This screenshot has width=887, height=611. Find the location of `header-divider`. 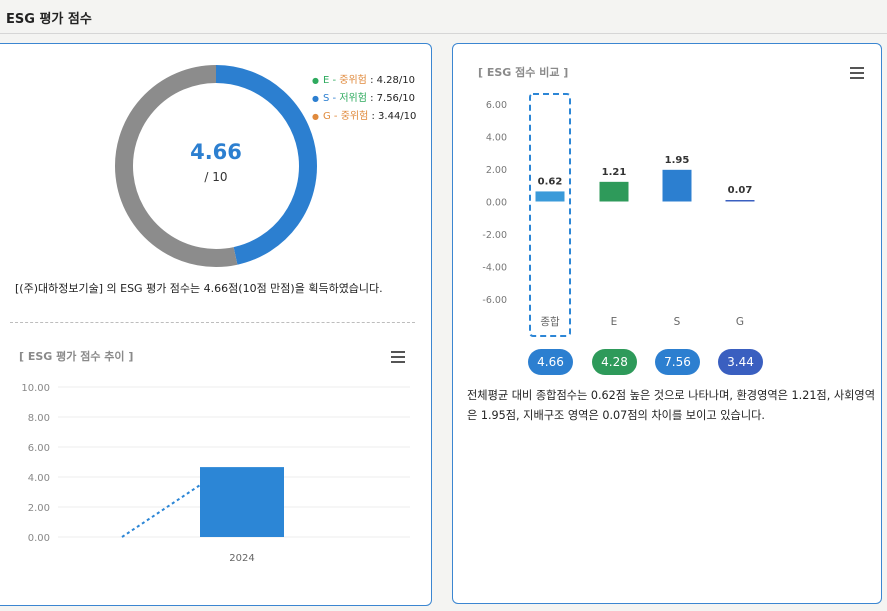

header-divider is located at coordinates (443, 33).